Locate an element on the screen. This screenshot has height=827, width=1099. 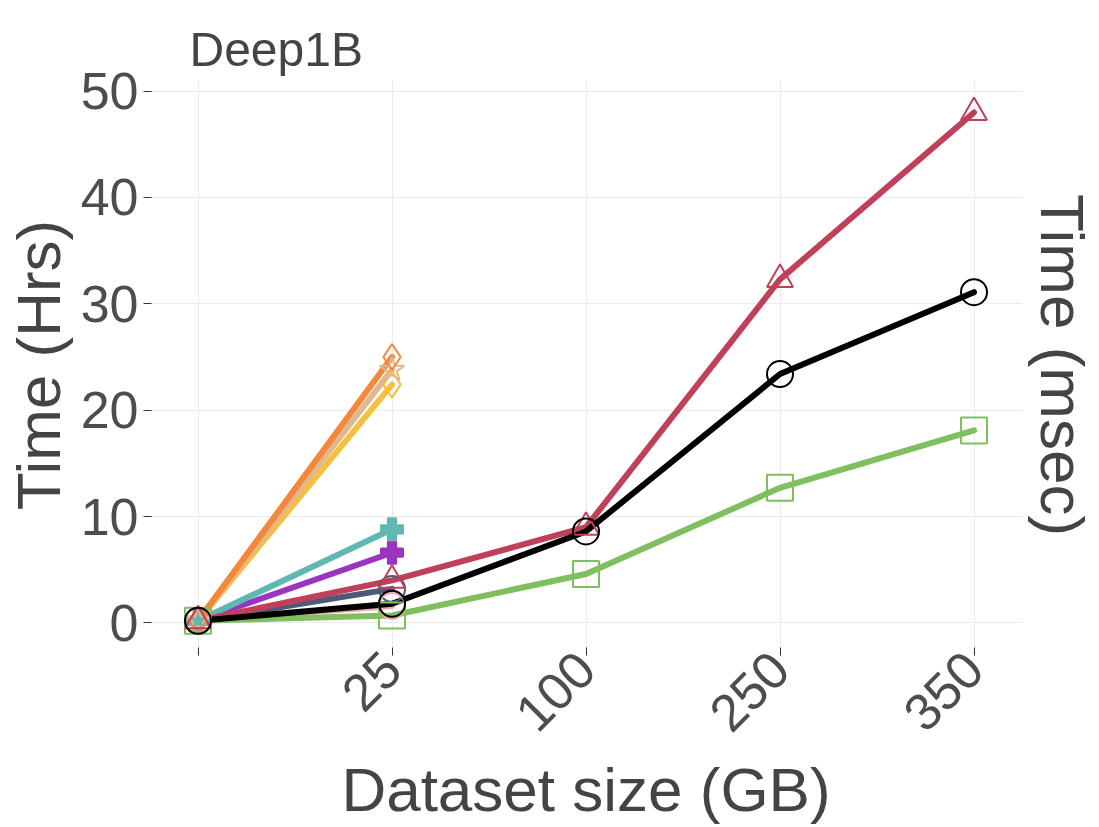
x-tick-label: 25 is located at coordinates (371, 680).